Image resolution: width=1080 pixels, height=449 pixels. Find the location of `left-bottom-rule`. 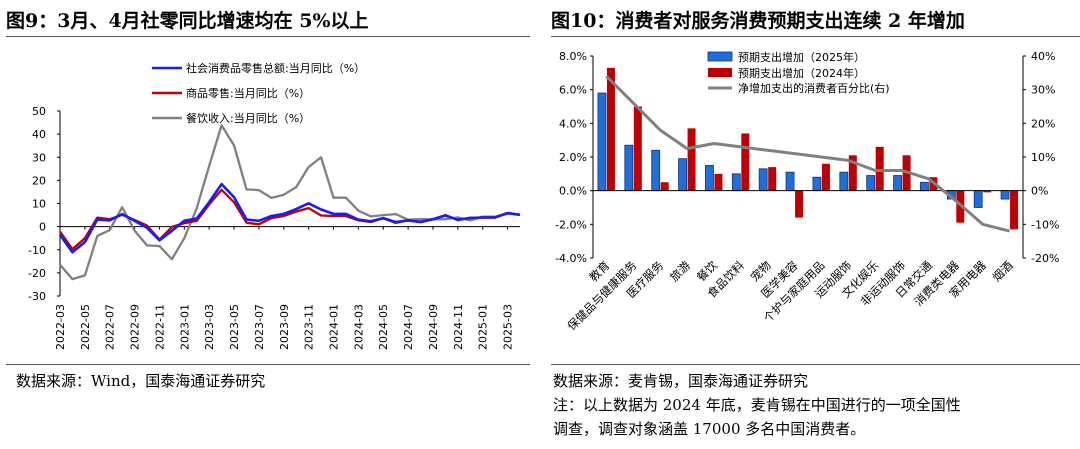

left-bottom-rule is located at coordinates (268, 364).